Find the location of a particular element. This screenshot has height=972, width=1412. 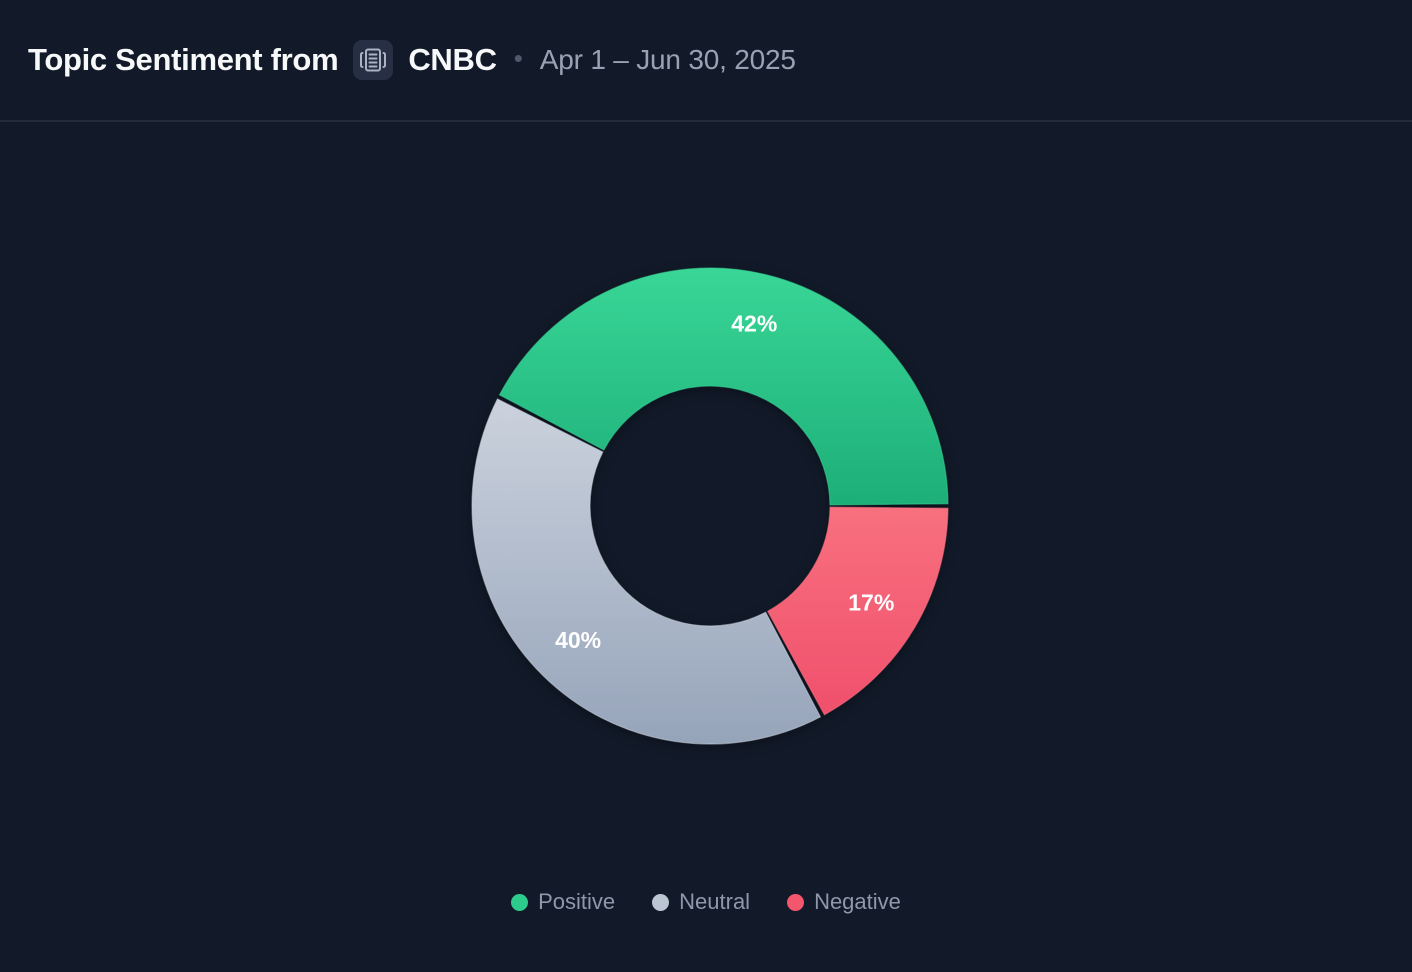

source-name: CNBC is located at coordinates (452, 59).